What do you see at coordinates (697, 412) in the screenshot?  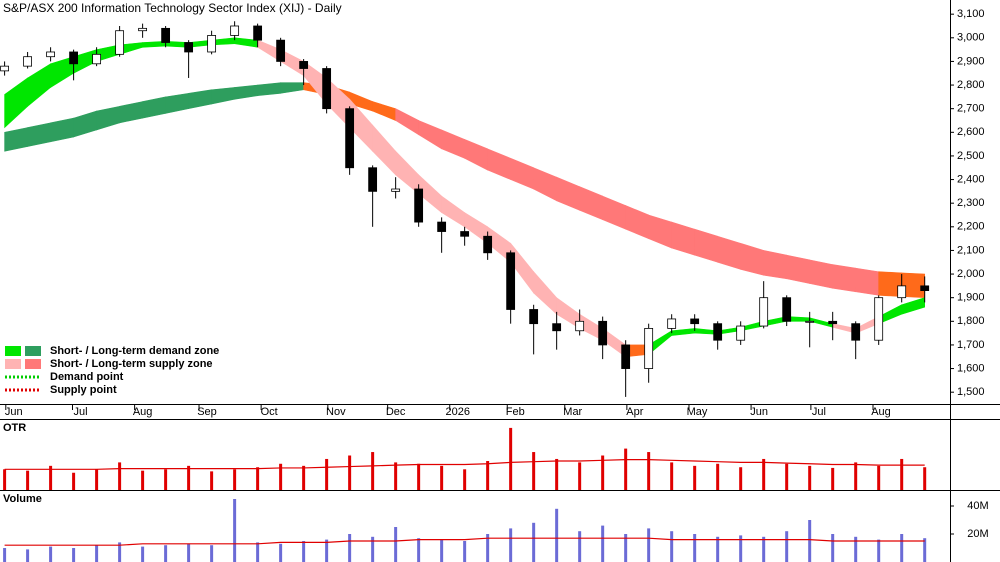 I see `x-tick-label: May` at bounding box center [697, 412].